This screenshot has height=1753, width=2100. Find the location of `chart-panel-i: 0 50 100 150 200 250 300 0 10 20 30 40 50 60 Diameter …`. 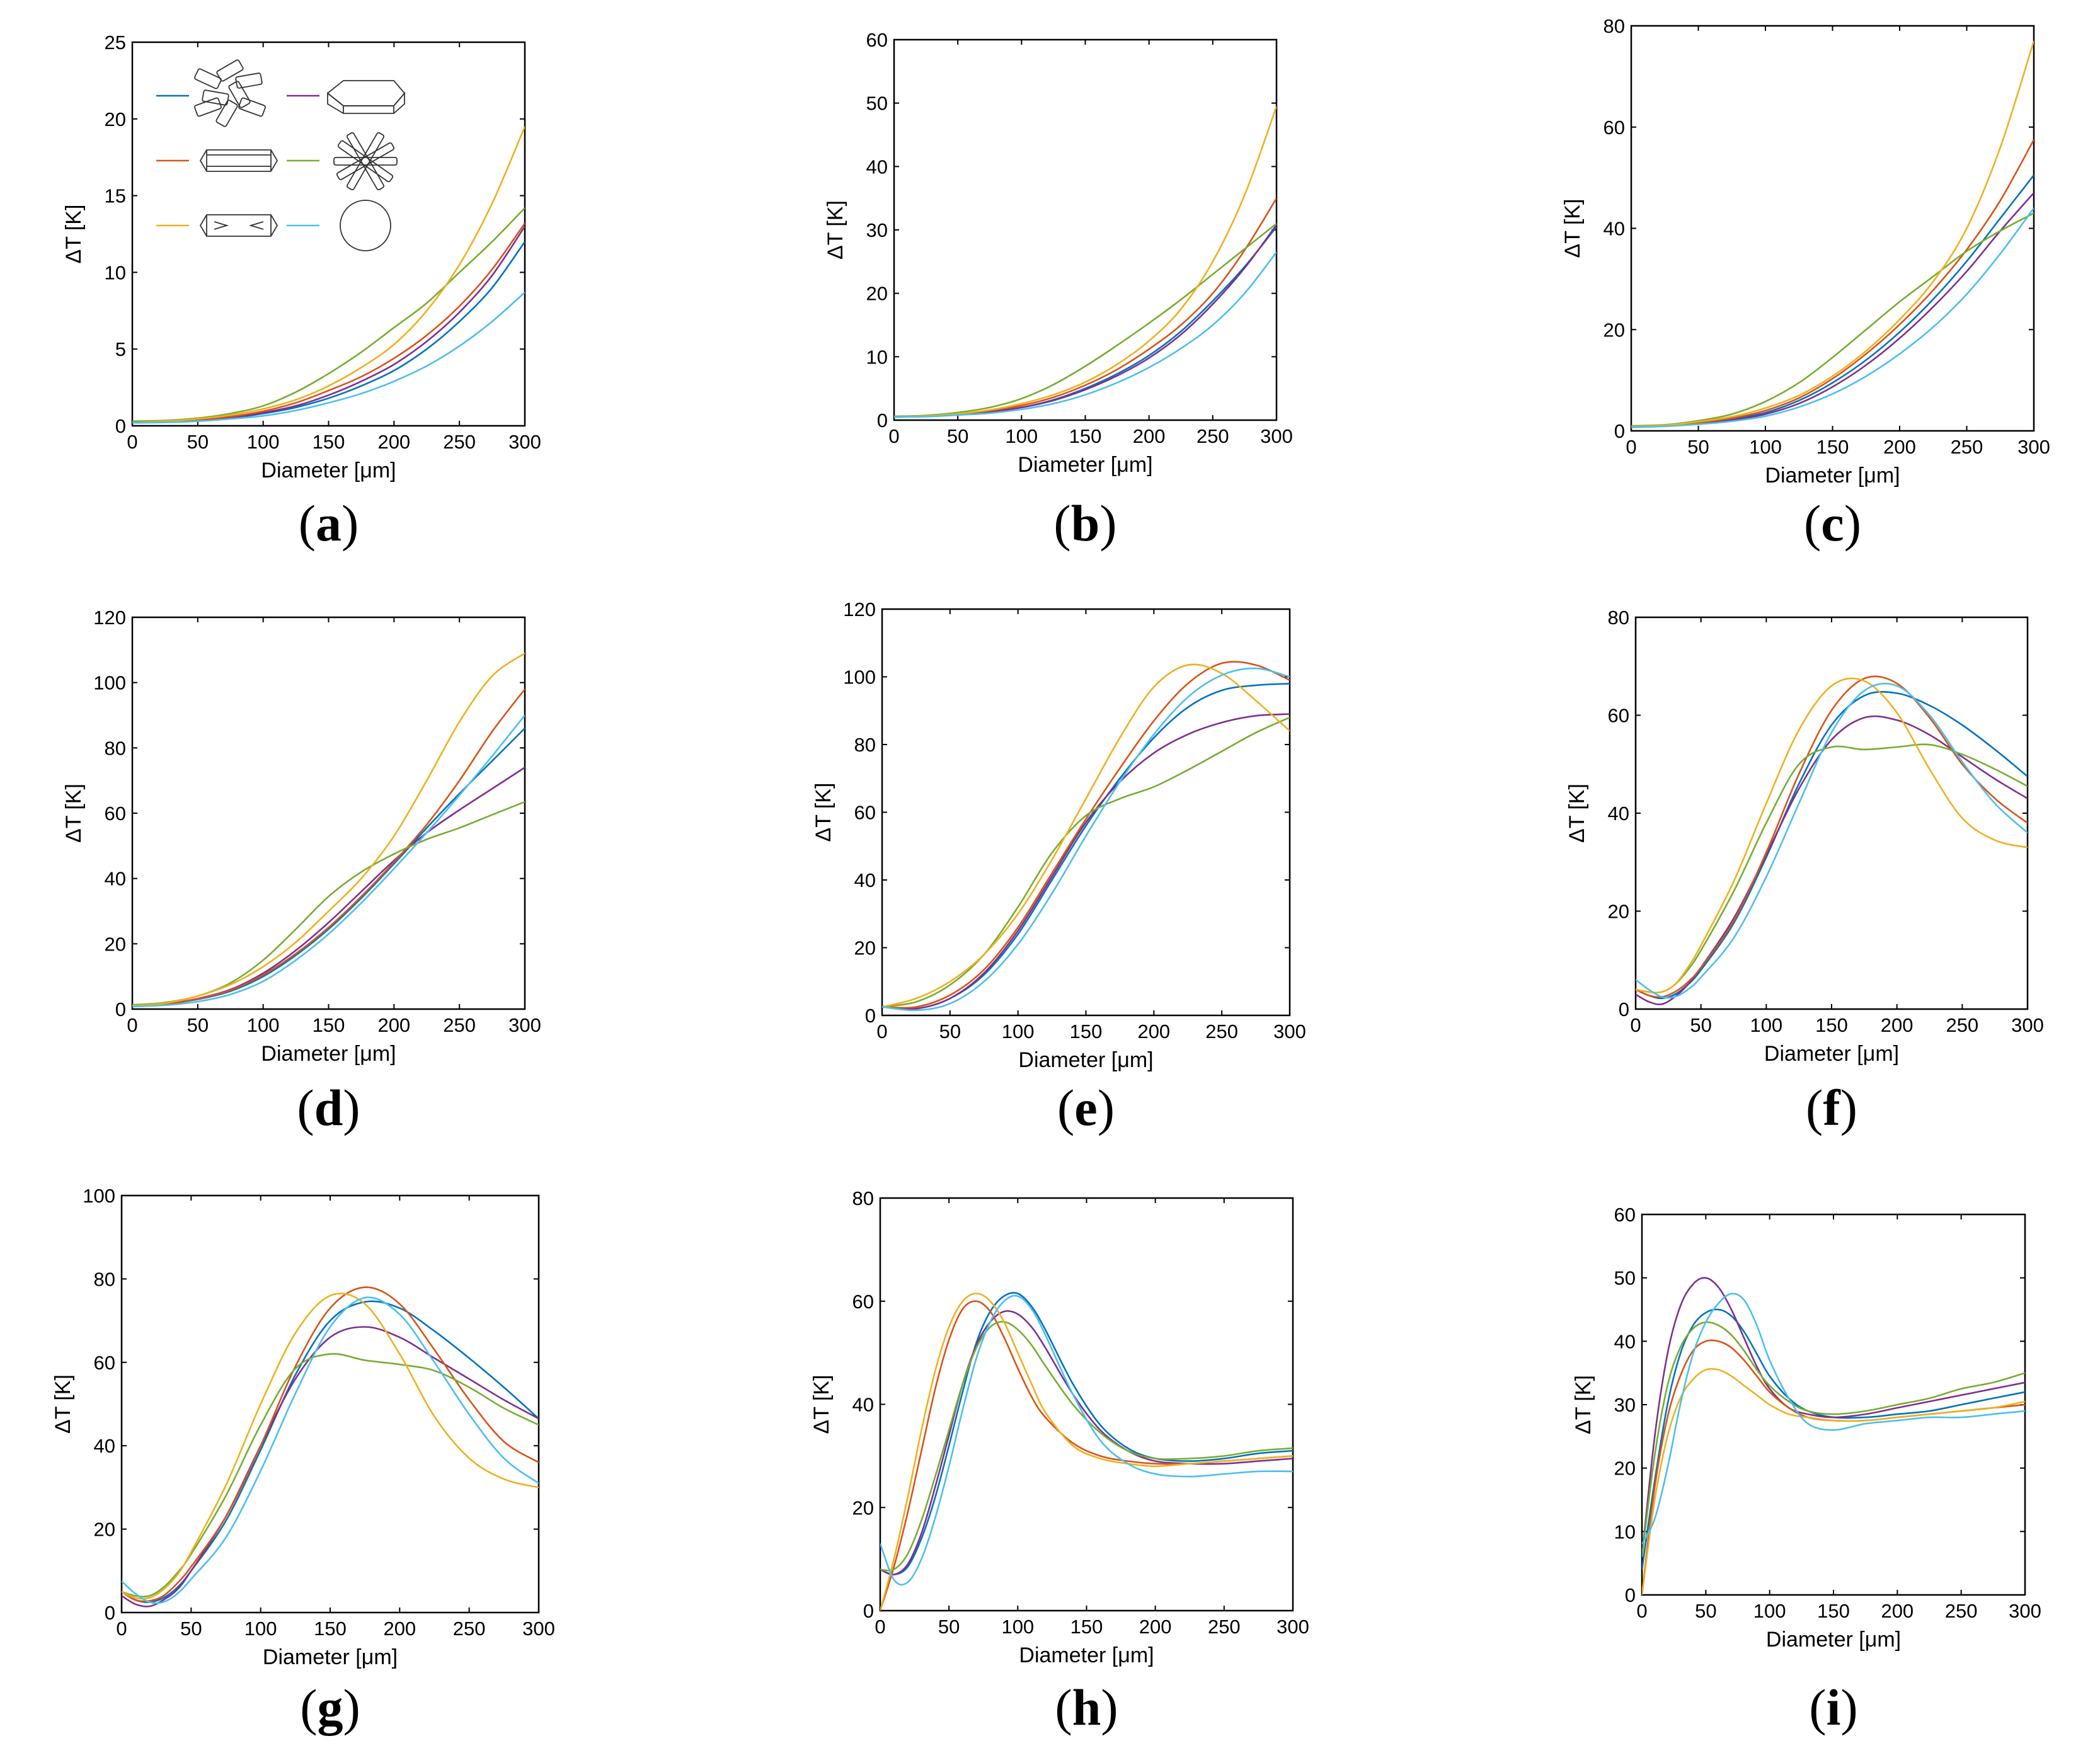

chart-panel-i: 0 50 100 150 200 250 300 0 10 20 30 40 50 60 Diameter … is located at coordinates (1806, 1470).